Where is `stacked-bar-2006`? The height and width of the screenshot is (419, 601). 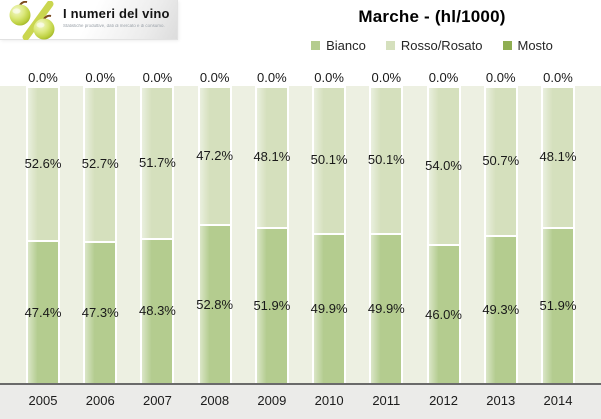
stacked-bar-2006 is located at coordinates (100, 234).